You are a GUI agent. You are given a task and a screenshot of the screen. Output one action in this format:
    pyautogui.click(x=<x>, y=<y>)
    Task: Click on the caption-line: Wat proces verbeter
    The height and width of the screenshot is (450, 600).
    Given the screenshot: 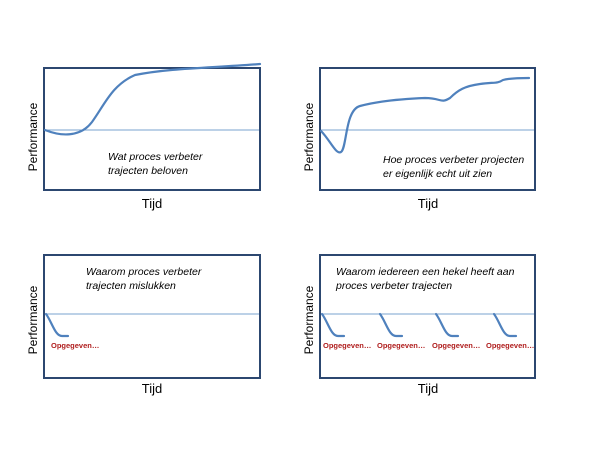 What is the action you would take?
    pyautogui.click(x=155, y=157)
    